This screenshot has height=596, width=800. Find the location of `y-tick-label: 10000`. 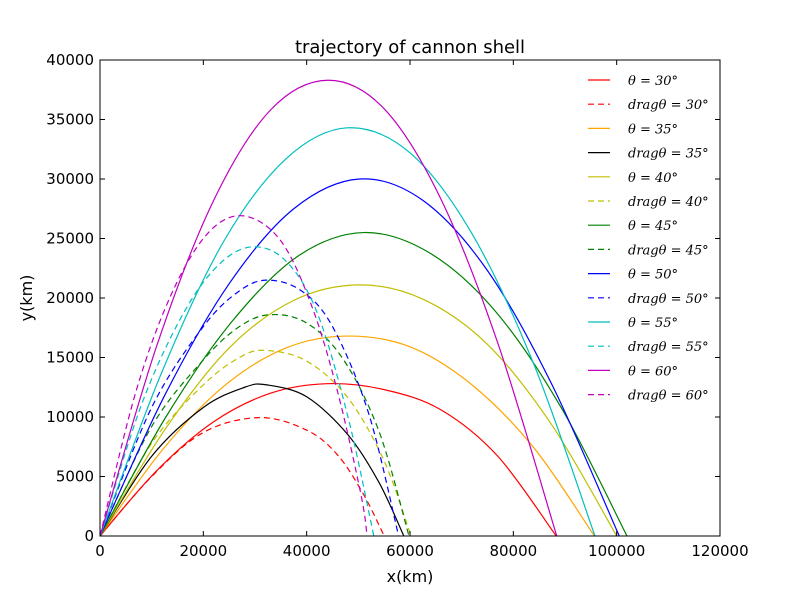

y-tick-label: 10000 is located at coordinates (70, 417).